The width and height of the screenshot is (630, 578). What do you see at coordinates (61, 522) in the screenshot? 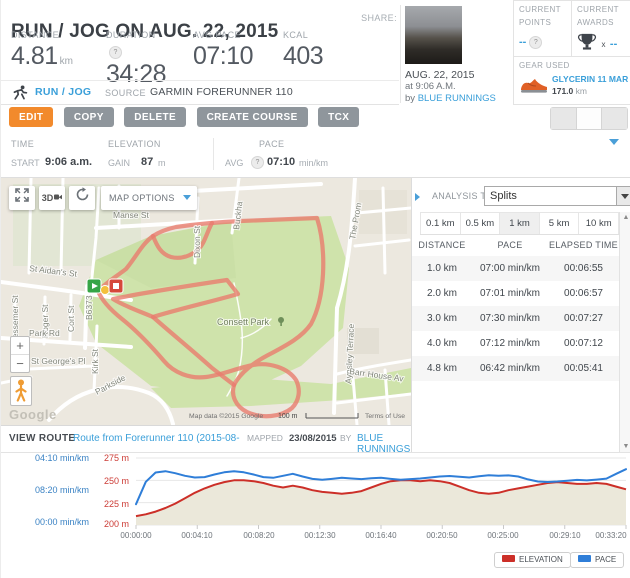
I see `pace-tick: 00:00 min/km` at bounding box center [61, 522].